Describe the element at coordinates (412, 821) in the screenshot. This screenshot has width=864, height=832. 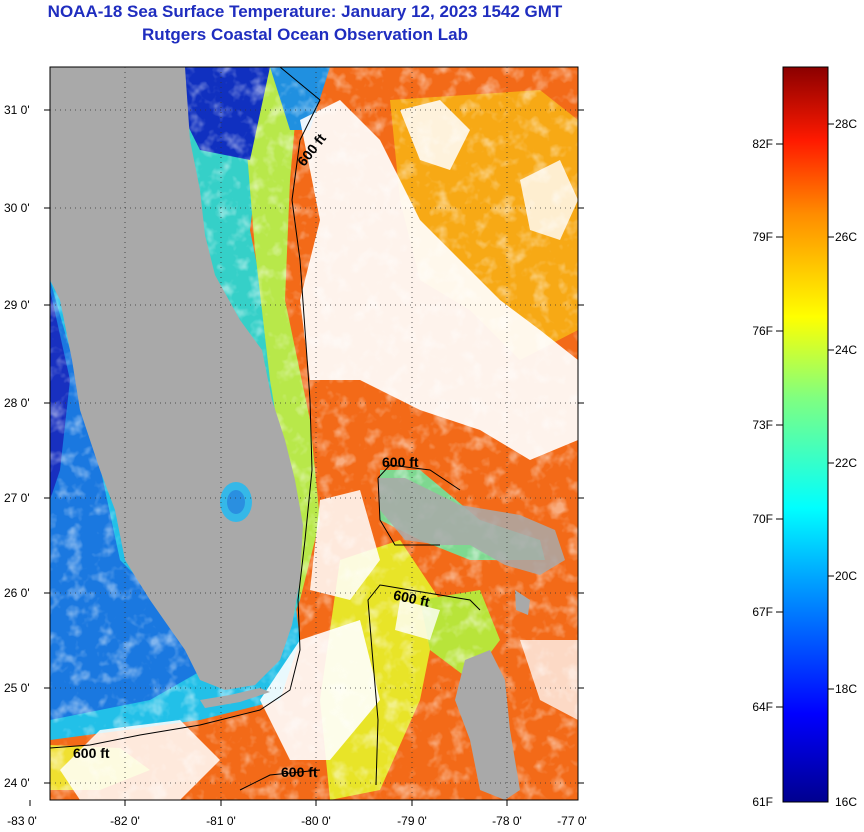
I see `lon-label: -79 0'` at that location.